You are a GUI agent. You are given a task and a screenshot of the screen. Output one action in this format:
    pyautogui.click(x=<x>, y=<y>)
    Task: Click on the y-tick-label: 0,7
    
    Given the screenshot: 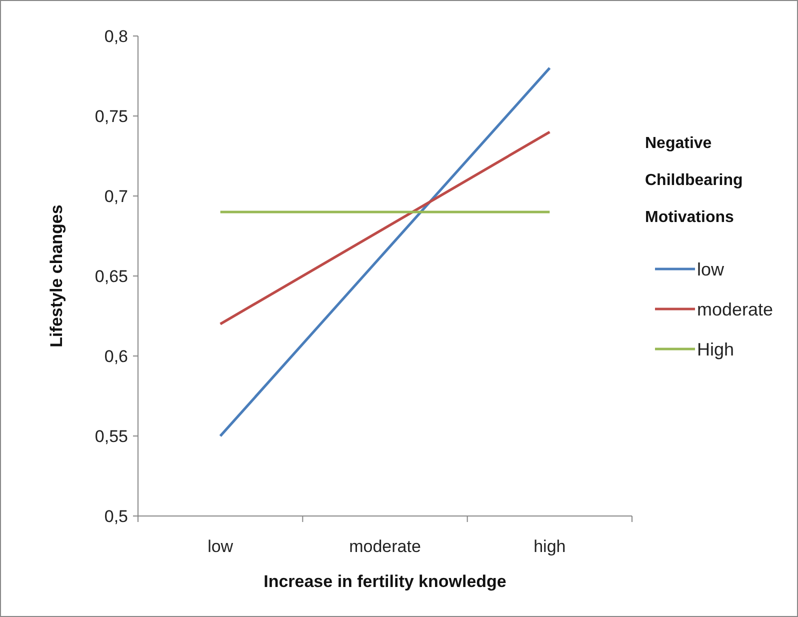 What is the action you would take?
    pyautogui.click(x=116, y=196)
    